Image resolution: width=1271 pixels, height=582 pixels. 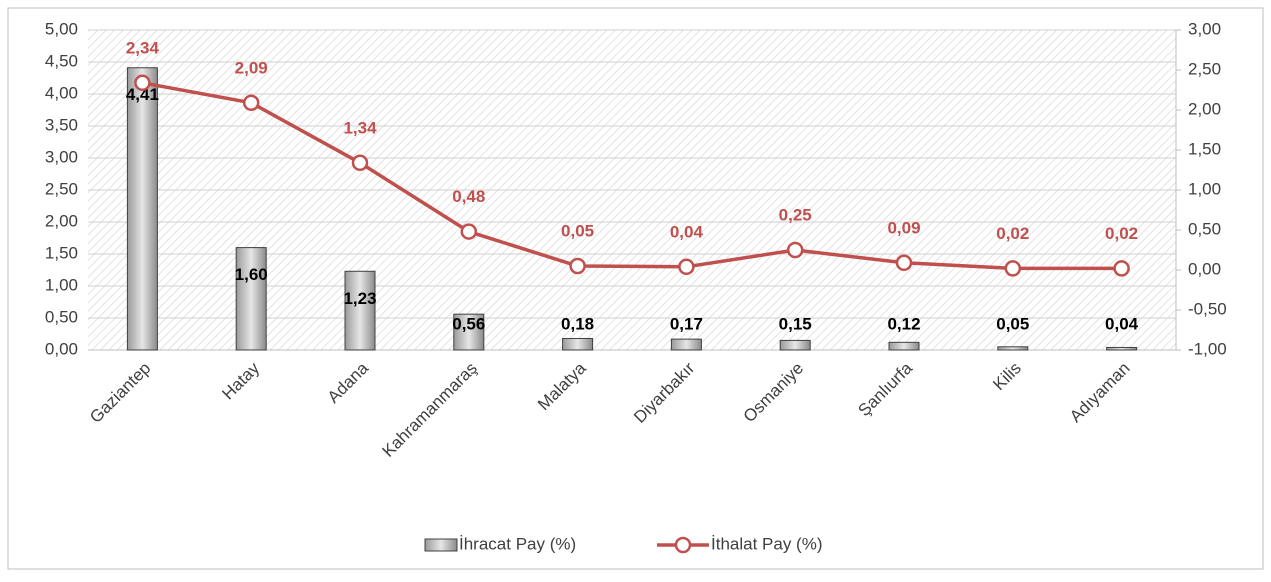 I want to click on y-tick-label: 4,00, so click(x=61, y=92).